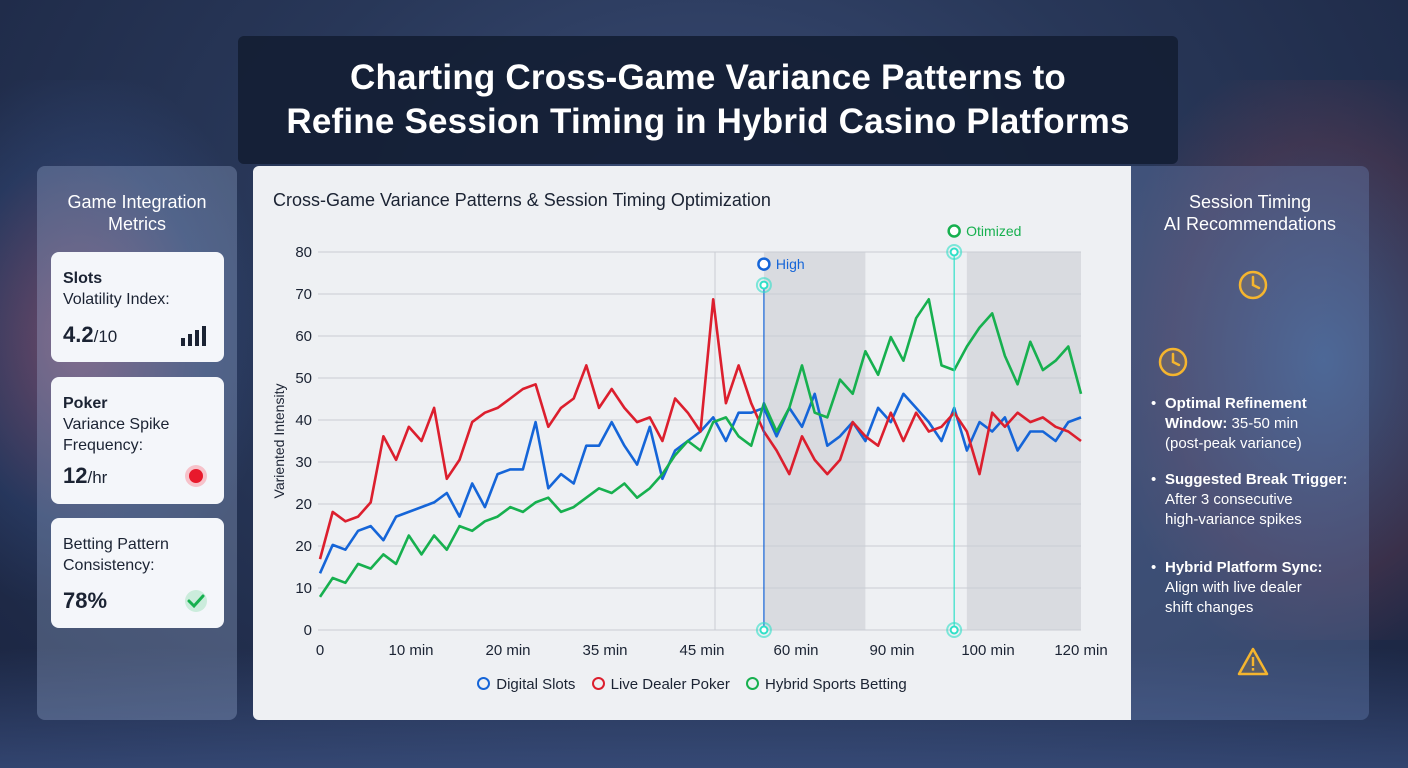  Describe the element at coordinates (708, 77) in the screenshot. I see `page-title-line-1: Charting Cross-Game Variance Patterns to` at that location.